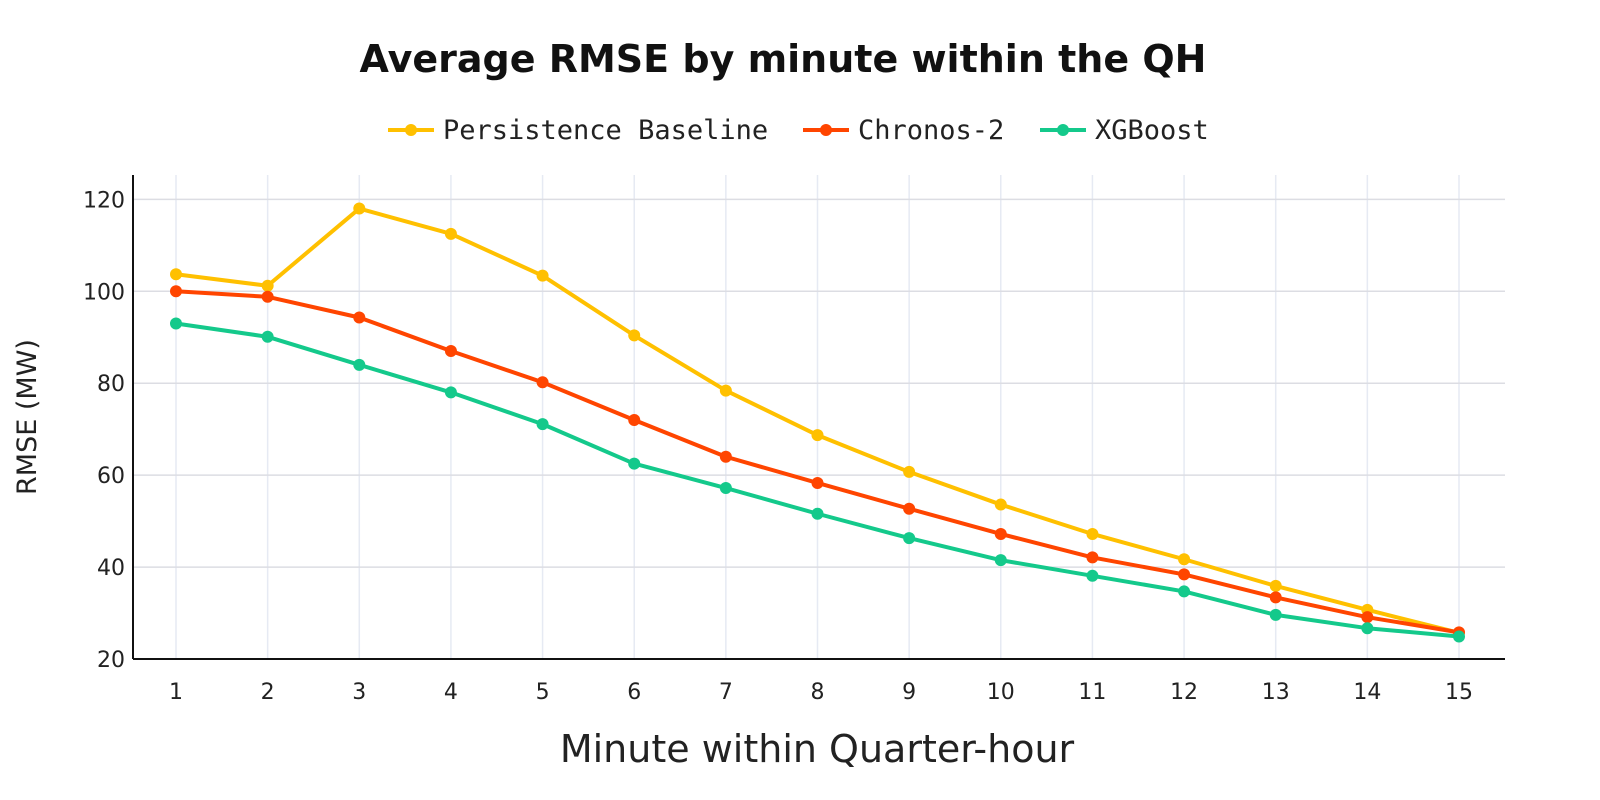  I want to click on x-tick-label: 10, so click(1001, 692).